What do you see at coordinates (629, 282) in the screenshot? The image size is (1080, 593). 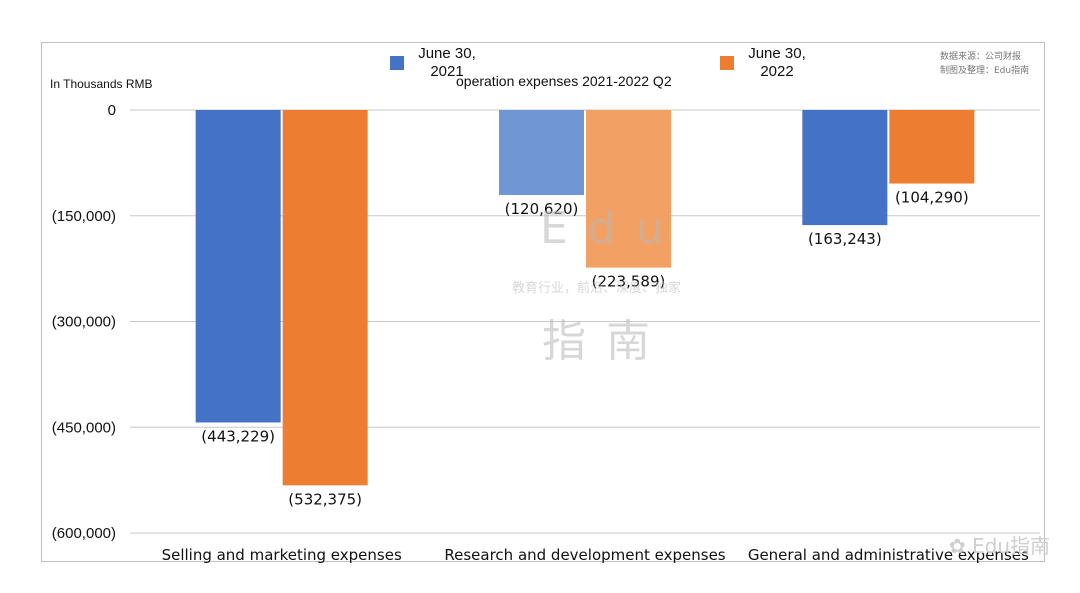 I see `data-label: (223,589)` at bounding box center [629, 282].